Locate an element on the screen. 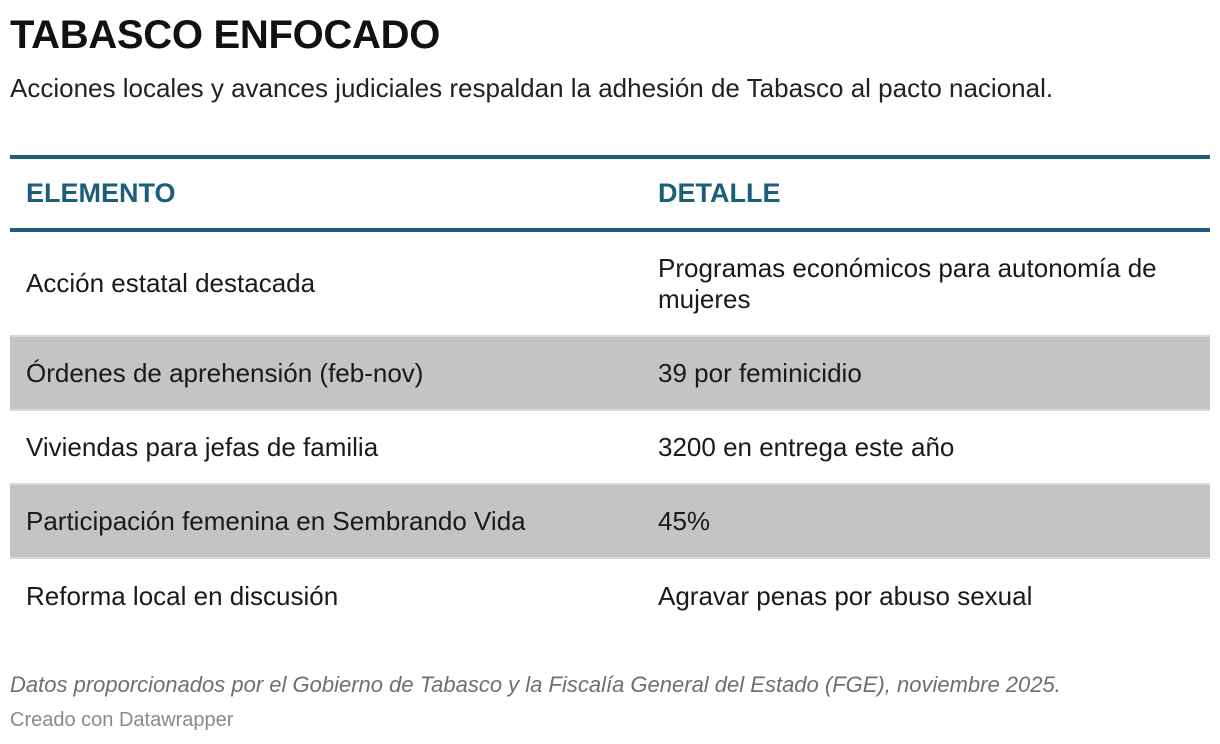 This screenshot has height=744, width=1220. chart-title: TABASCO ENFOCADO is located at coordinates (225, 35).